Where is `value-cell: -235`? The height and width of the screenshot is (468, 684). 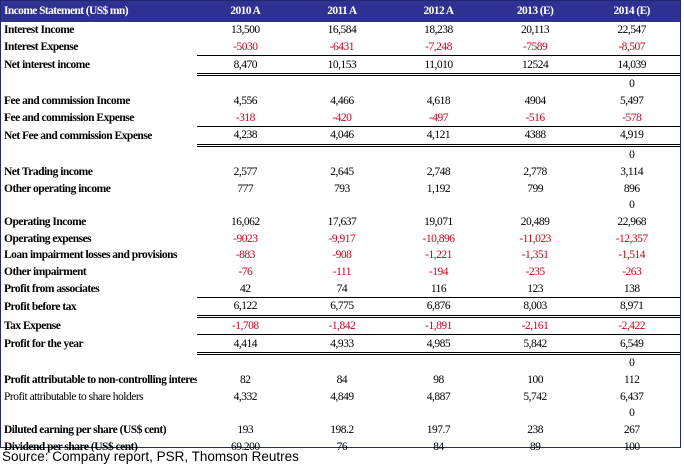 value-cell: -235 is located at coordinates (535, 271).